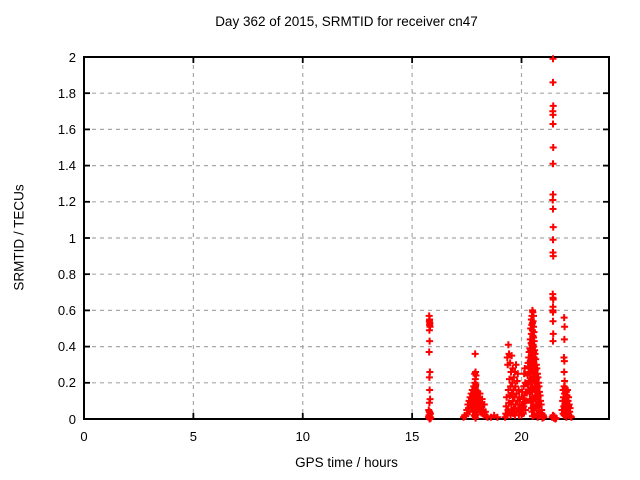  What do you see at coordinates (193, 436) in the screenshot?
I see `x-tick-label: 5` at bounding box center [193, 436].